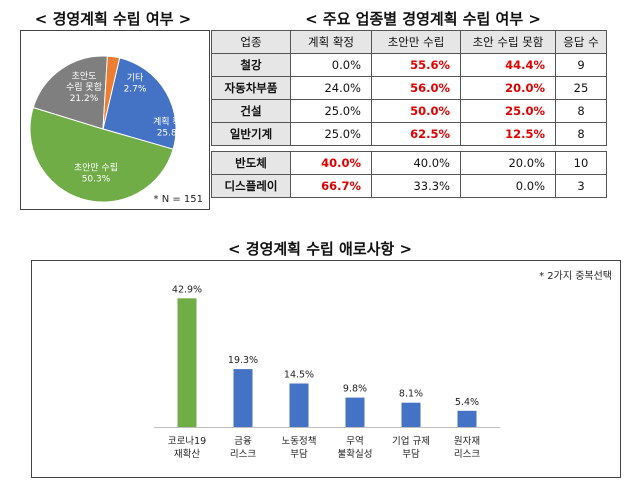 Image resolution: width=640 pixels, height=486 pixels. I want to click on col-header-draft-only: 초안만 수립, so click(416, 42).